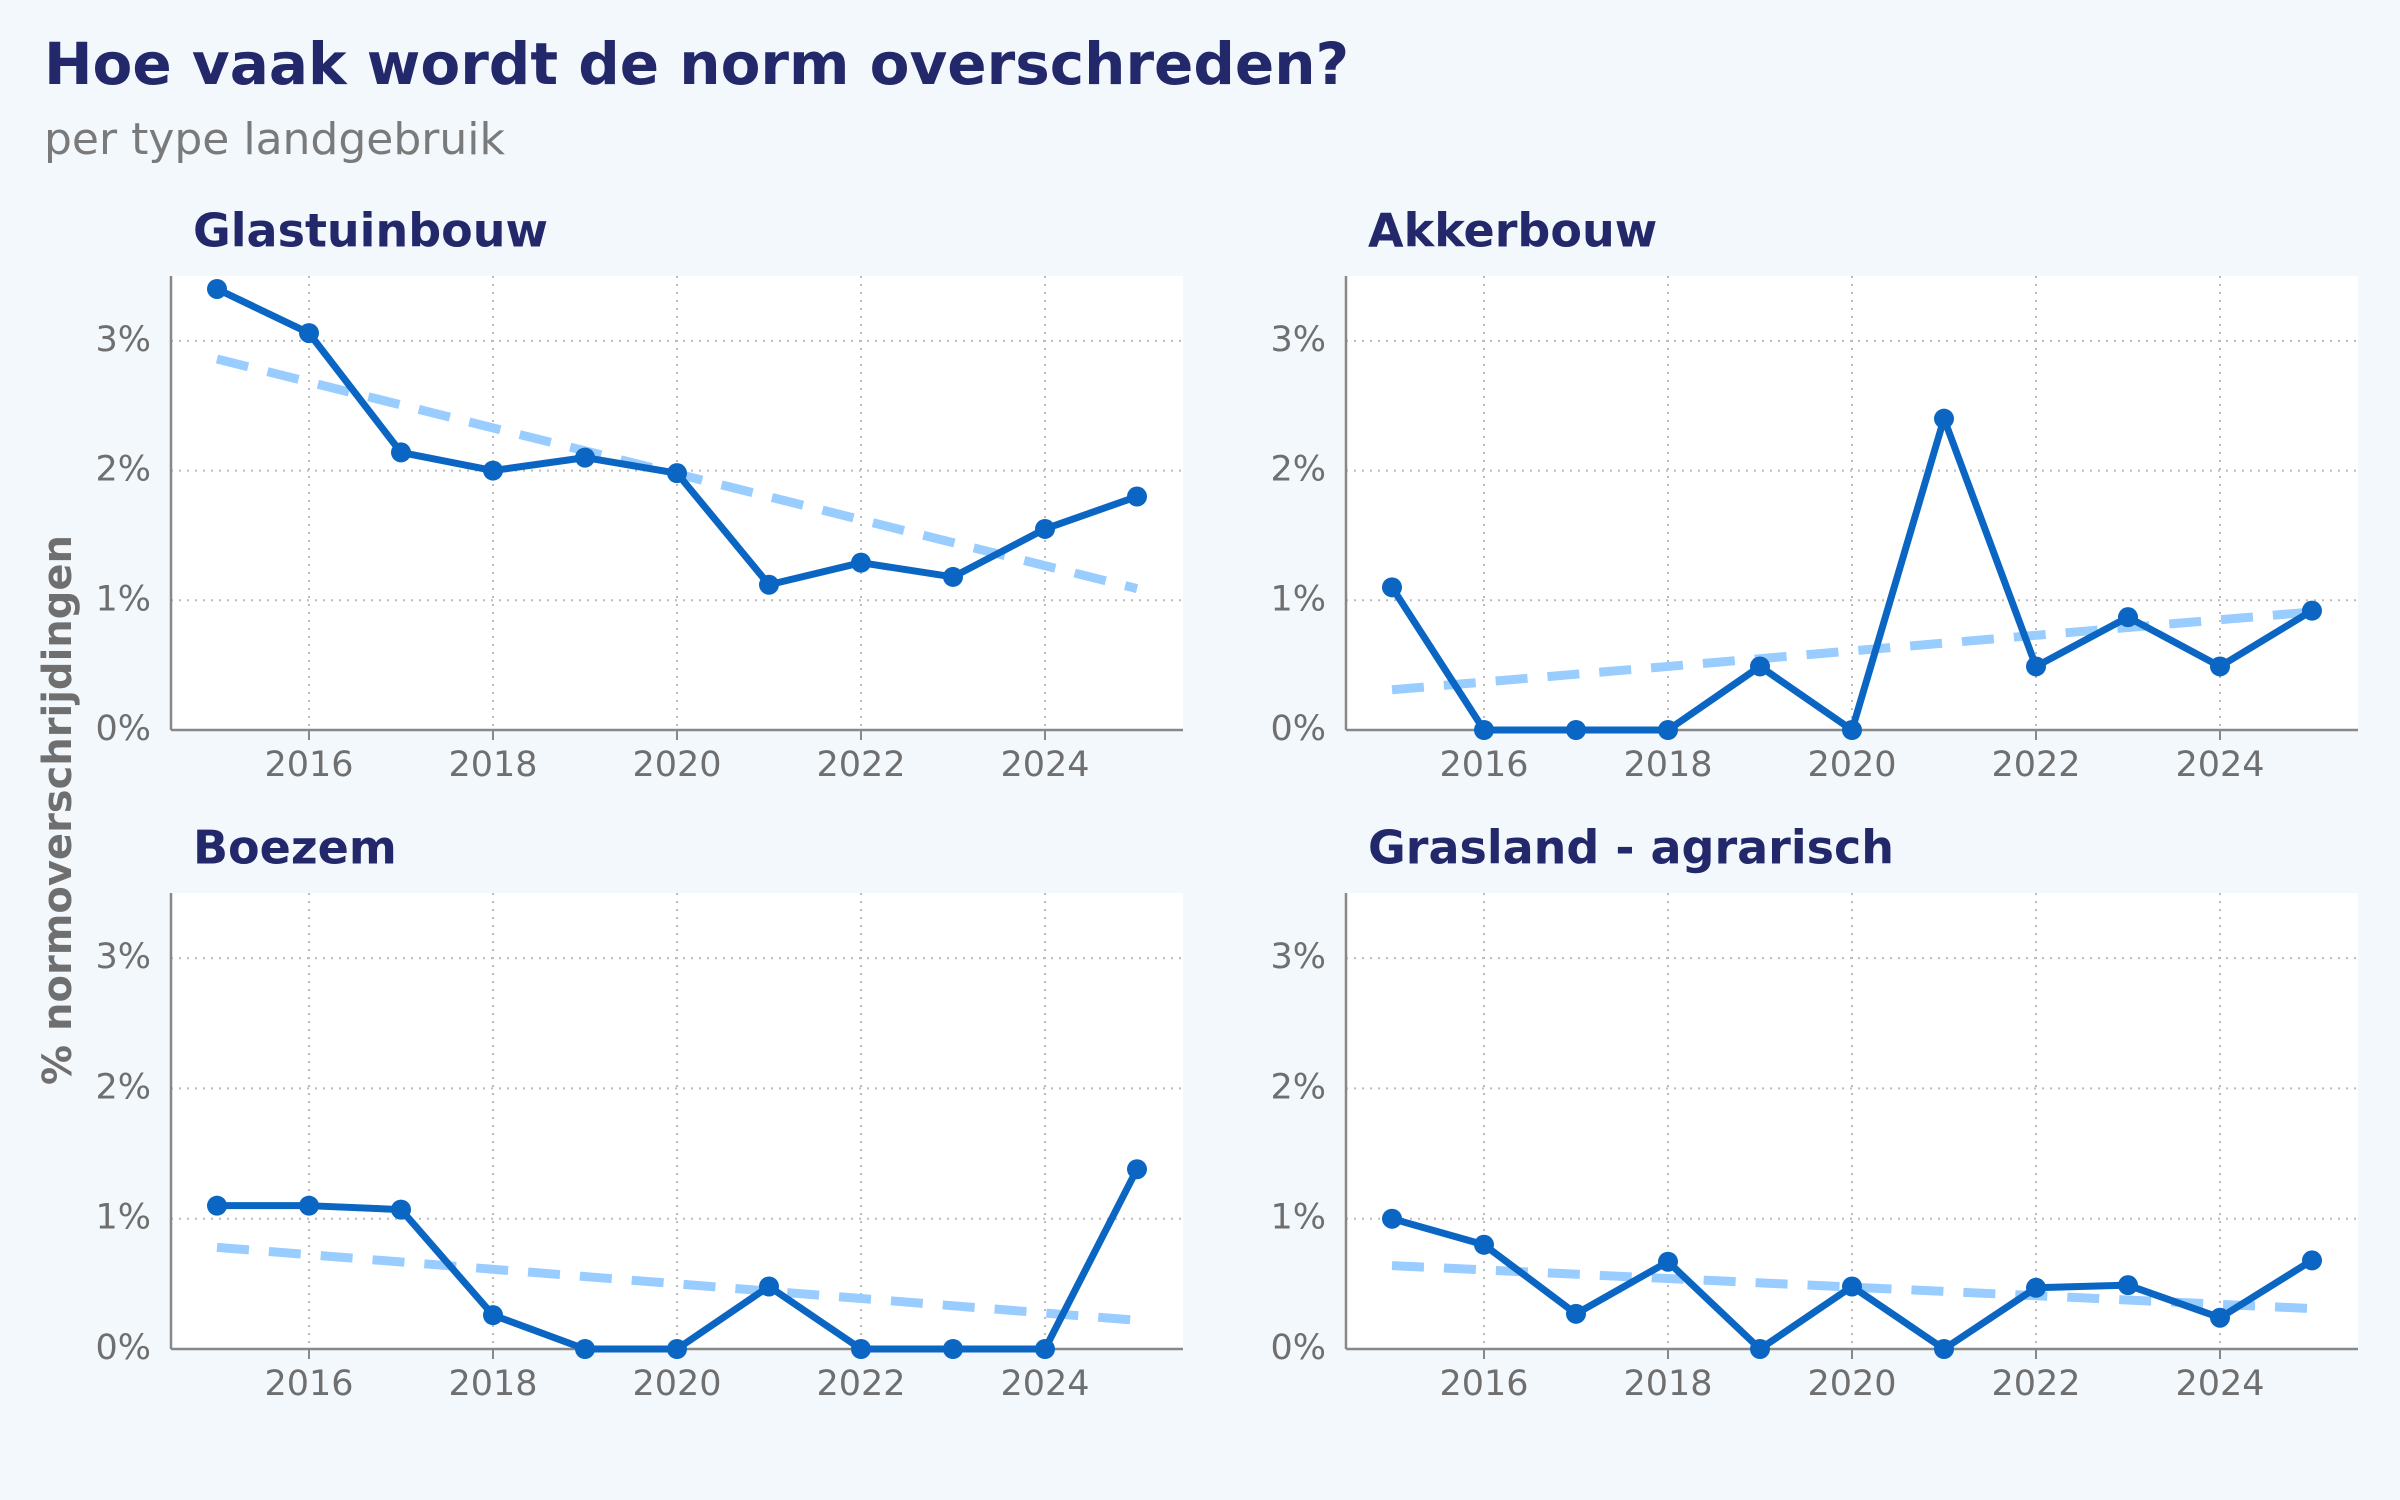 The image size is (2400, 1500). Describe the element at coordinates (1512, 231) in the screenshot. I see `panel-title: Akkerbouw` at that location.